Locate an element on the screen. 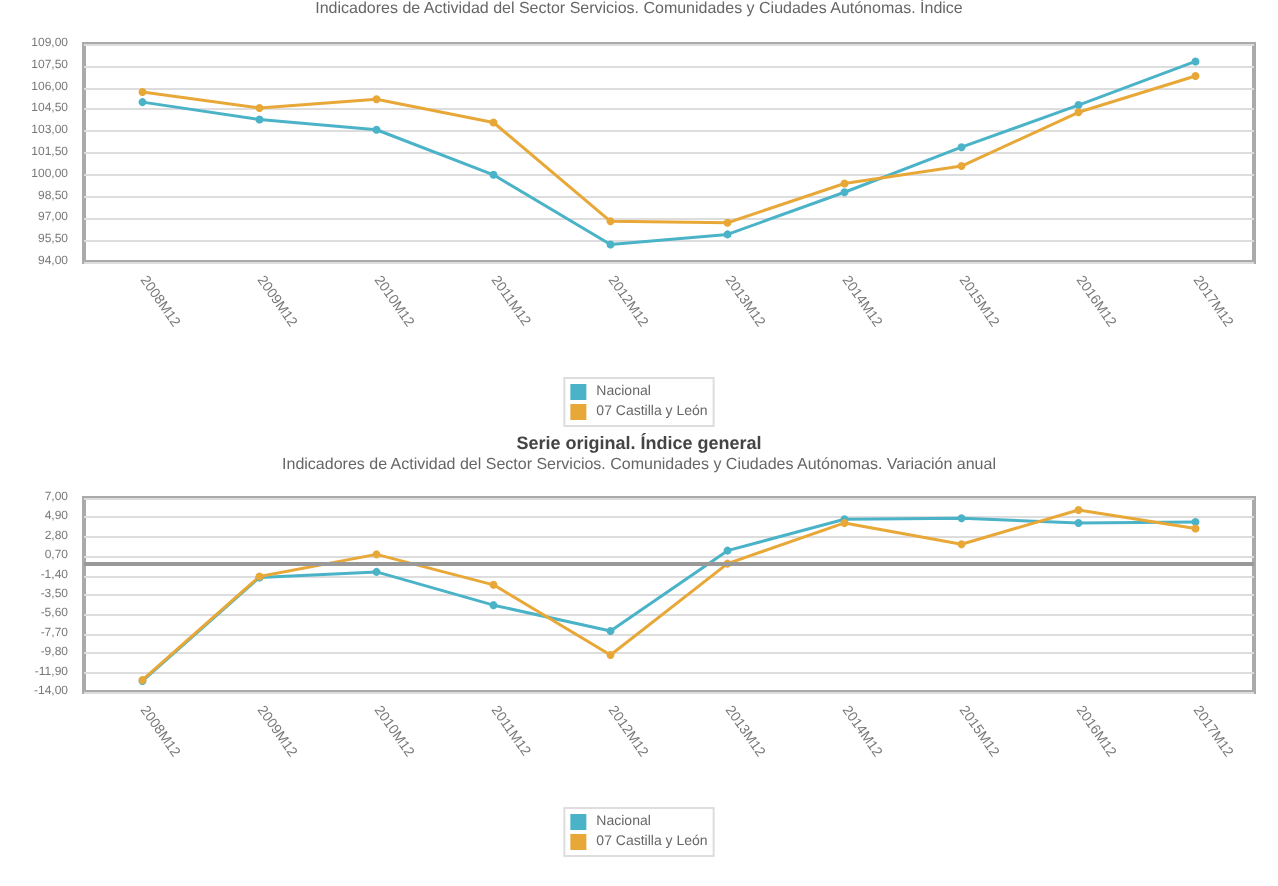 The width and height of the screenshot is (1278, 886). chart-title: Serie original. Índice general is located at coordinates (639, 443).